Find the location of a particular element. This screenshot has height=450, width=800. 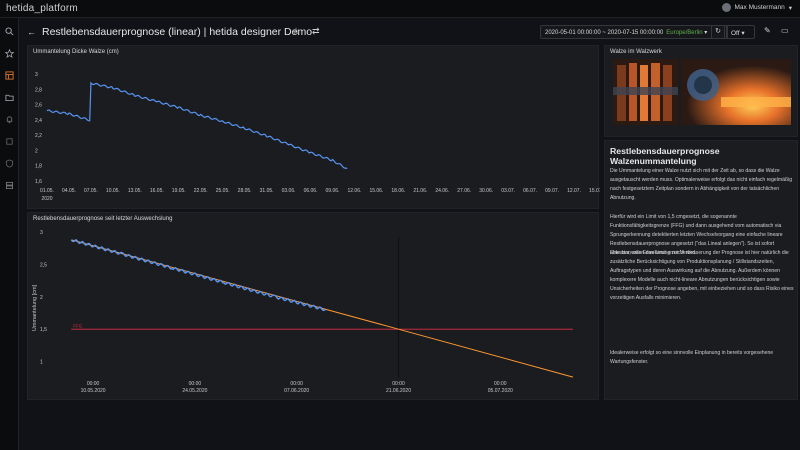

x-tick-label: 22.05. is located at coordinates (201, 191).